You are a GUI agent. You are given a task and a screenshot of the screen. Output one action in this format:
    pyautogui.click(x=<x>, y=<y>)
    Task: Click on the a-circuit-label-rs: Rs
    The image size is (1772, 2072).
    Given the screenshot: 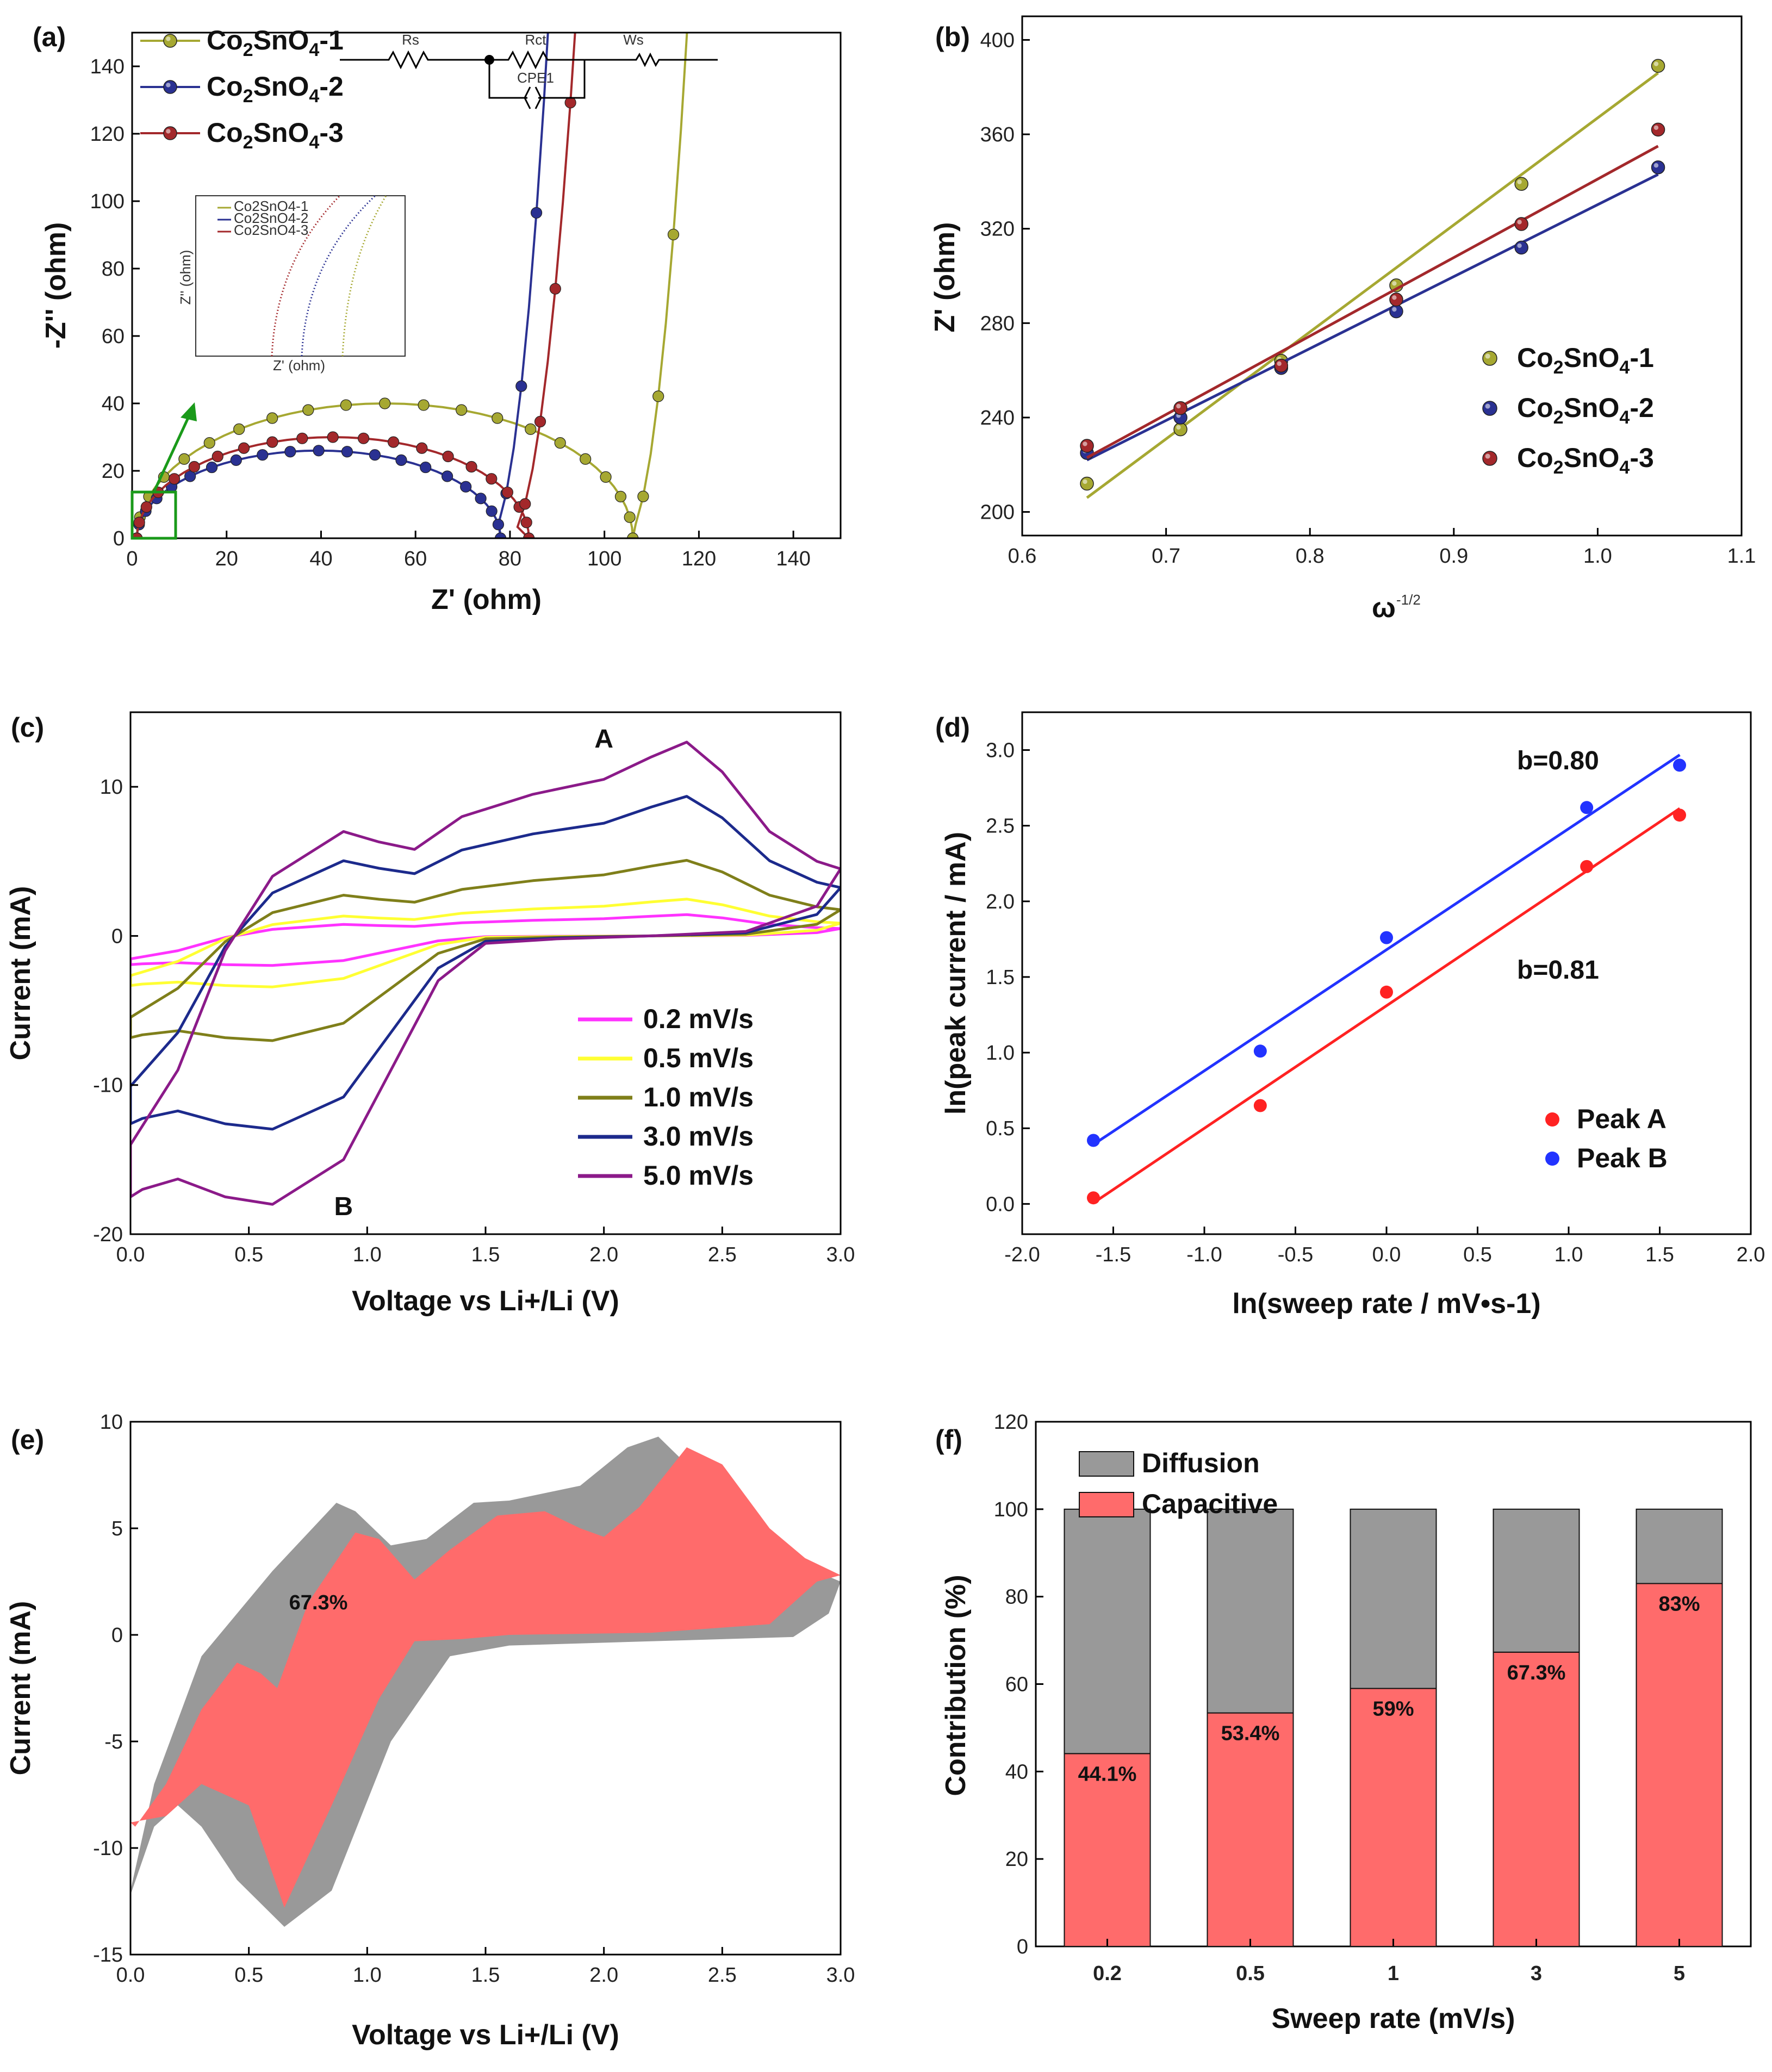 What is the action you would take?
    pyautogui.click(x=410, y=40)
    